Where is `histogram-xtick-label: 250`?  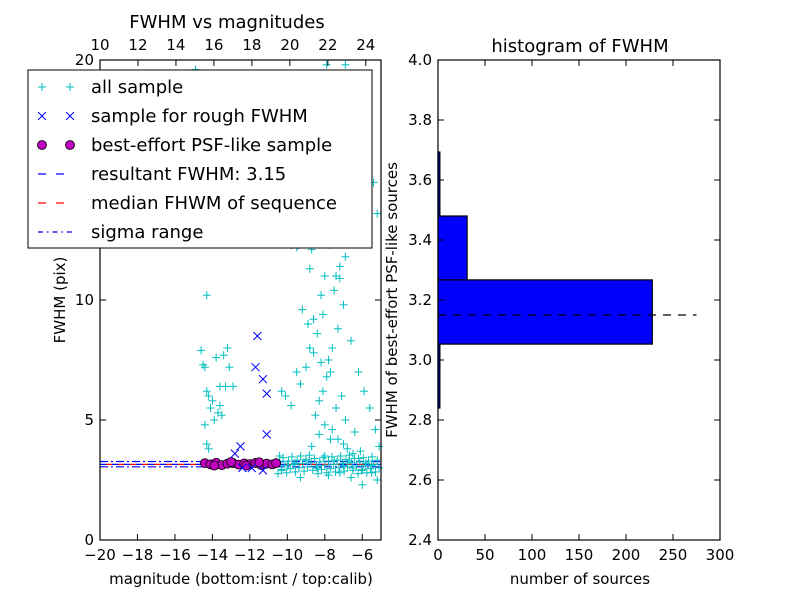
histogram-xtick-label: 250 is located at coordinates (673, 555).